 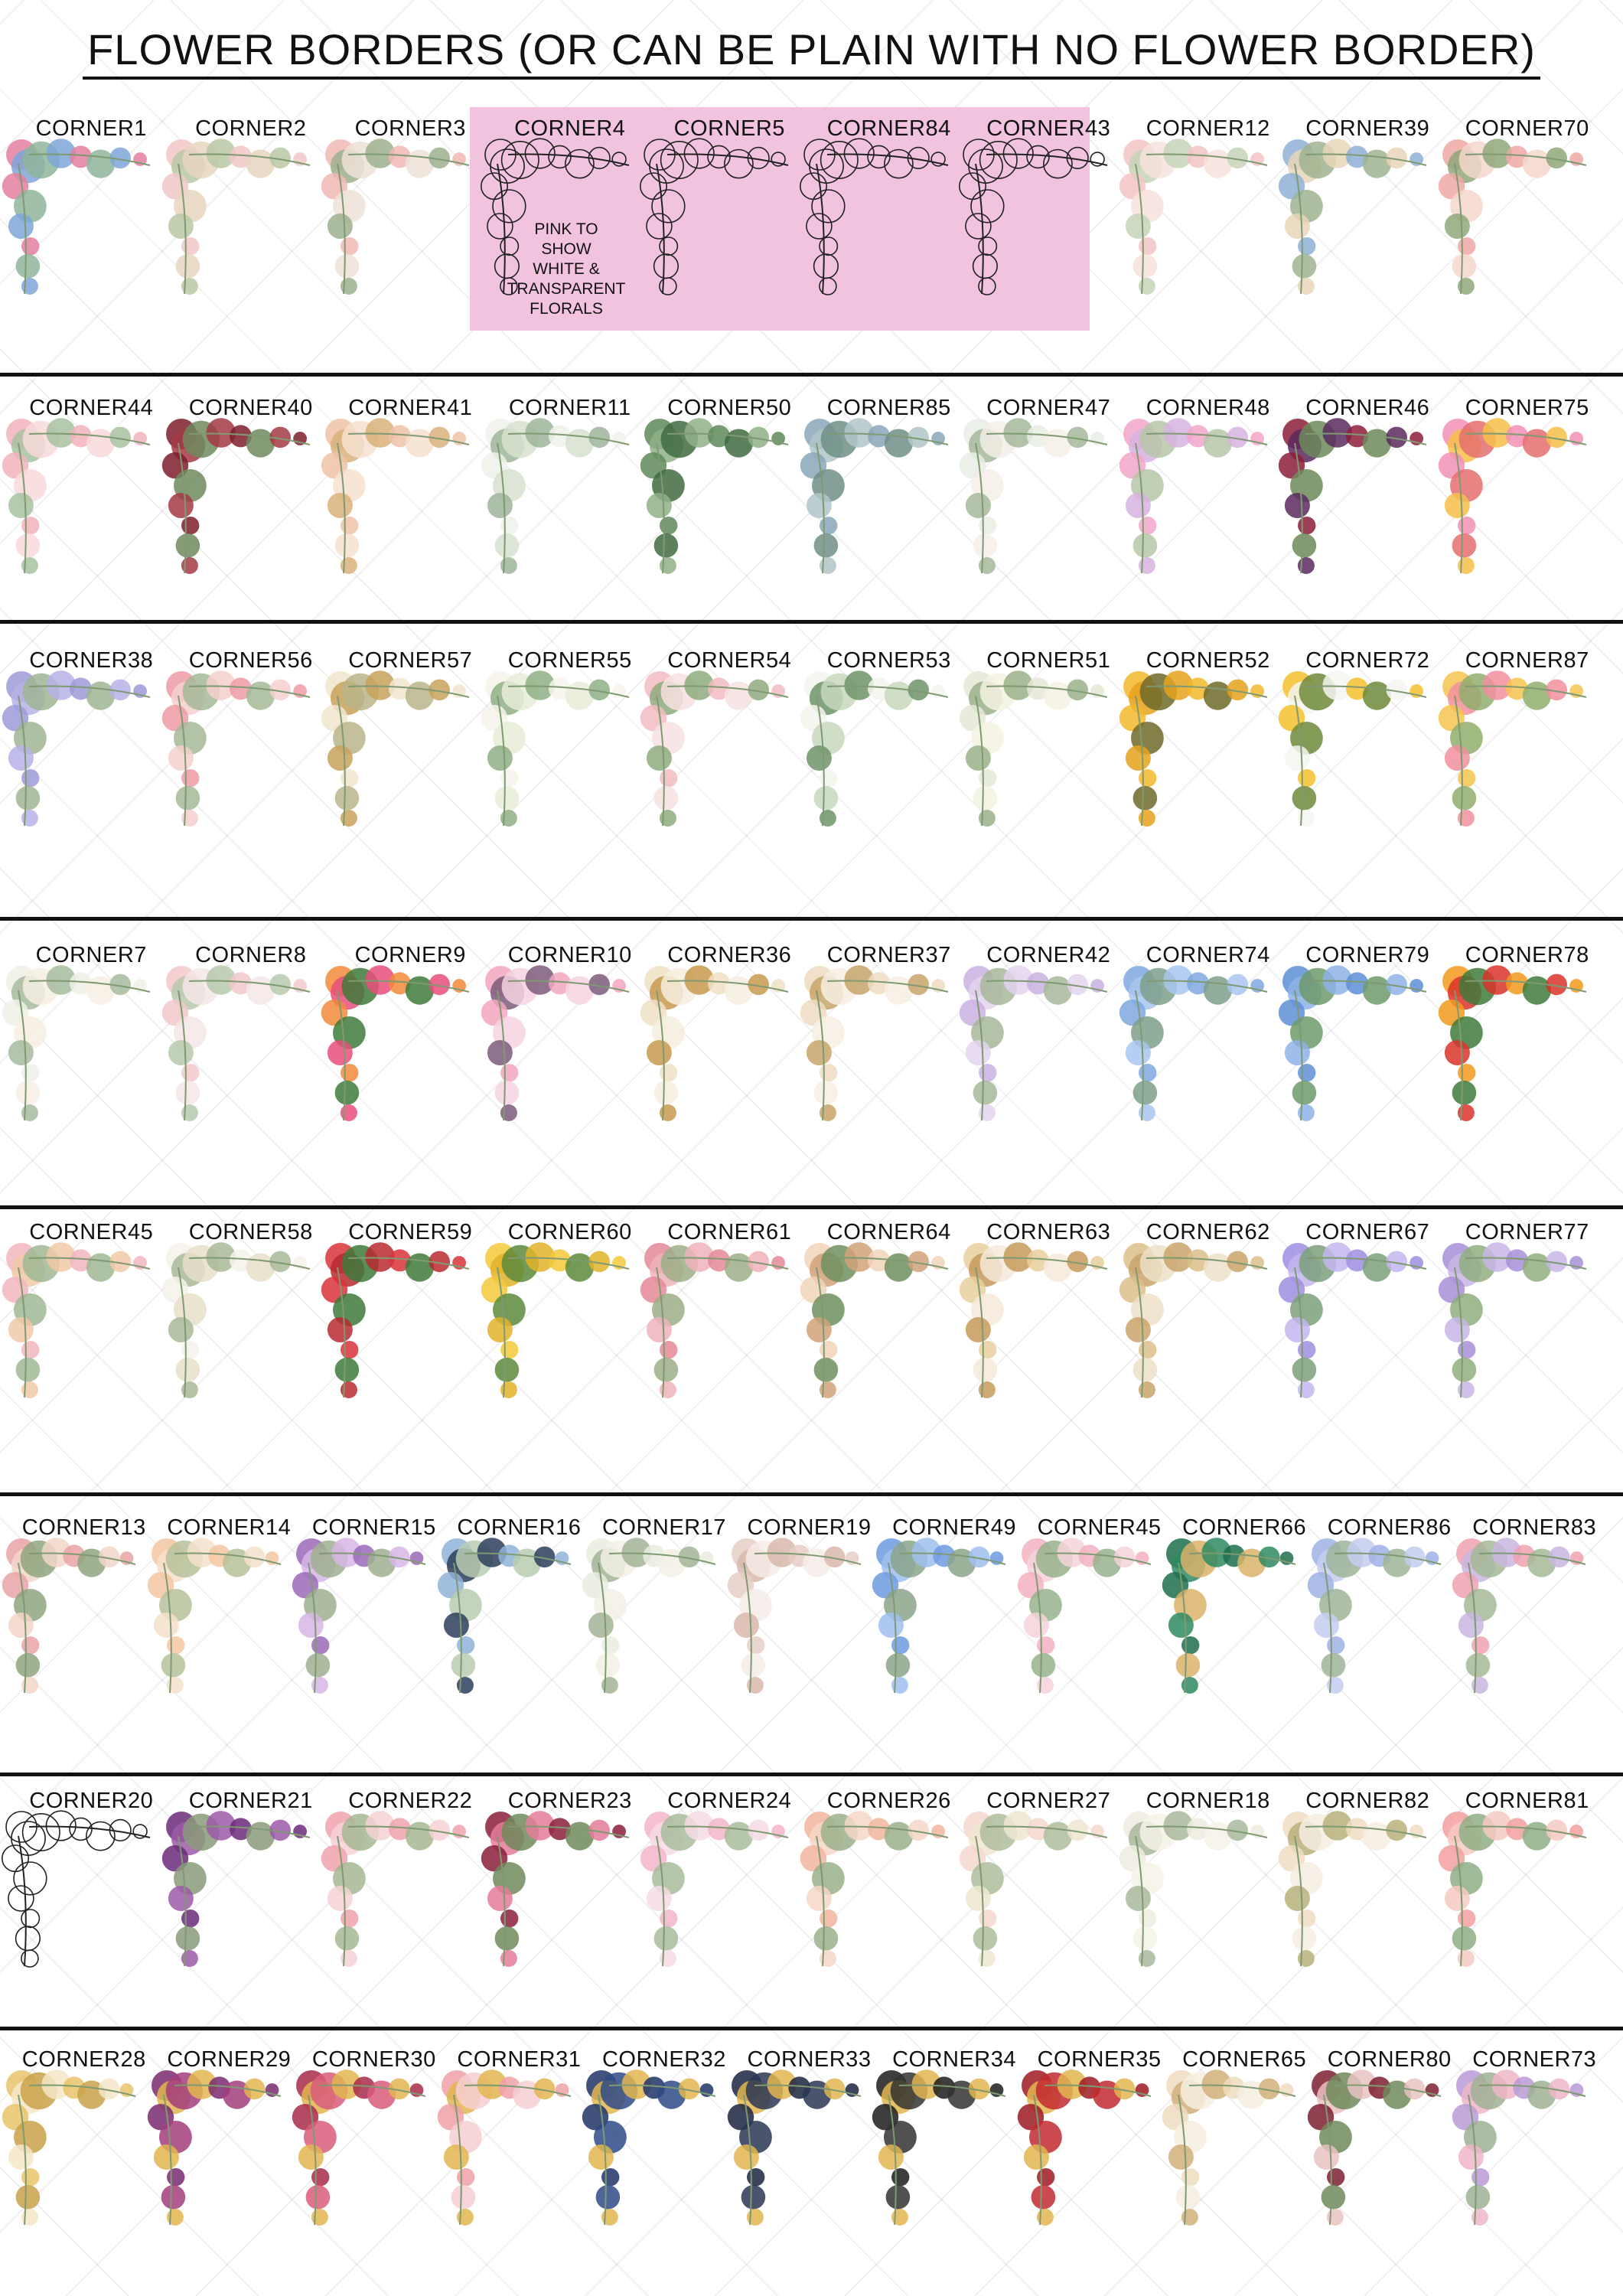 I want to click on corner-label: CORNER74, so click(x=1208, y=955).